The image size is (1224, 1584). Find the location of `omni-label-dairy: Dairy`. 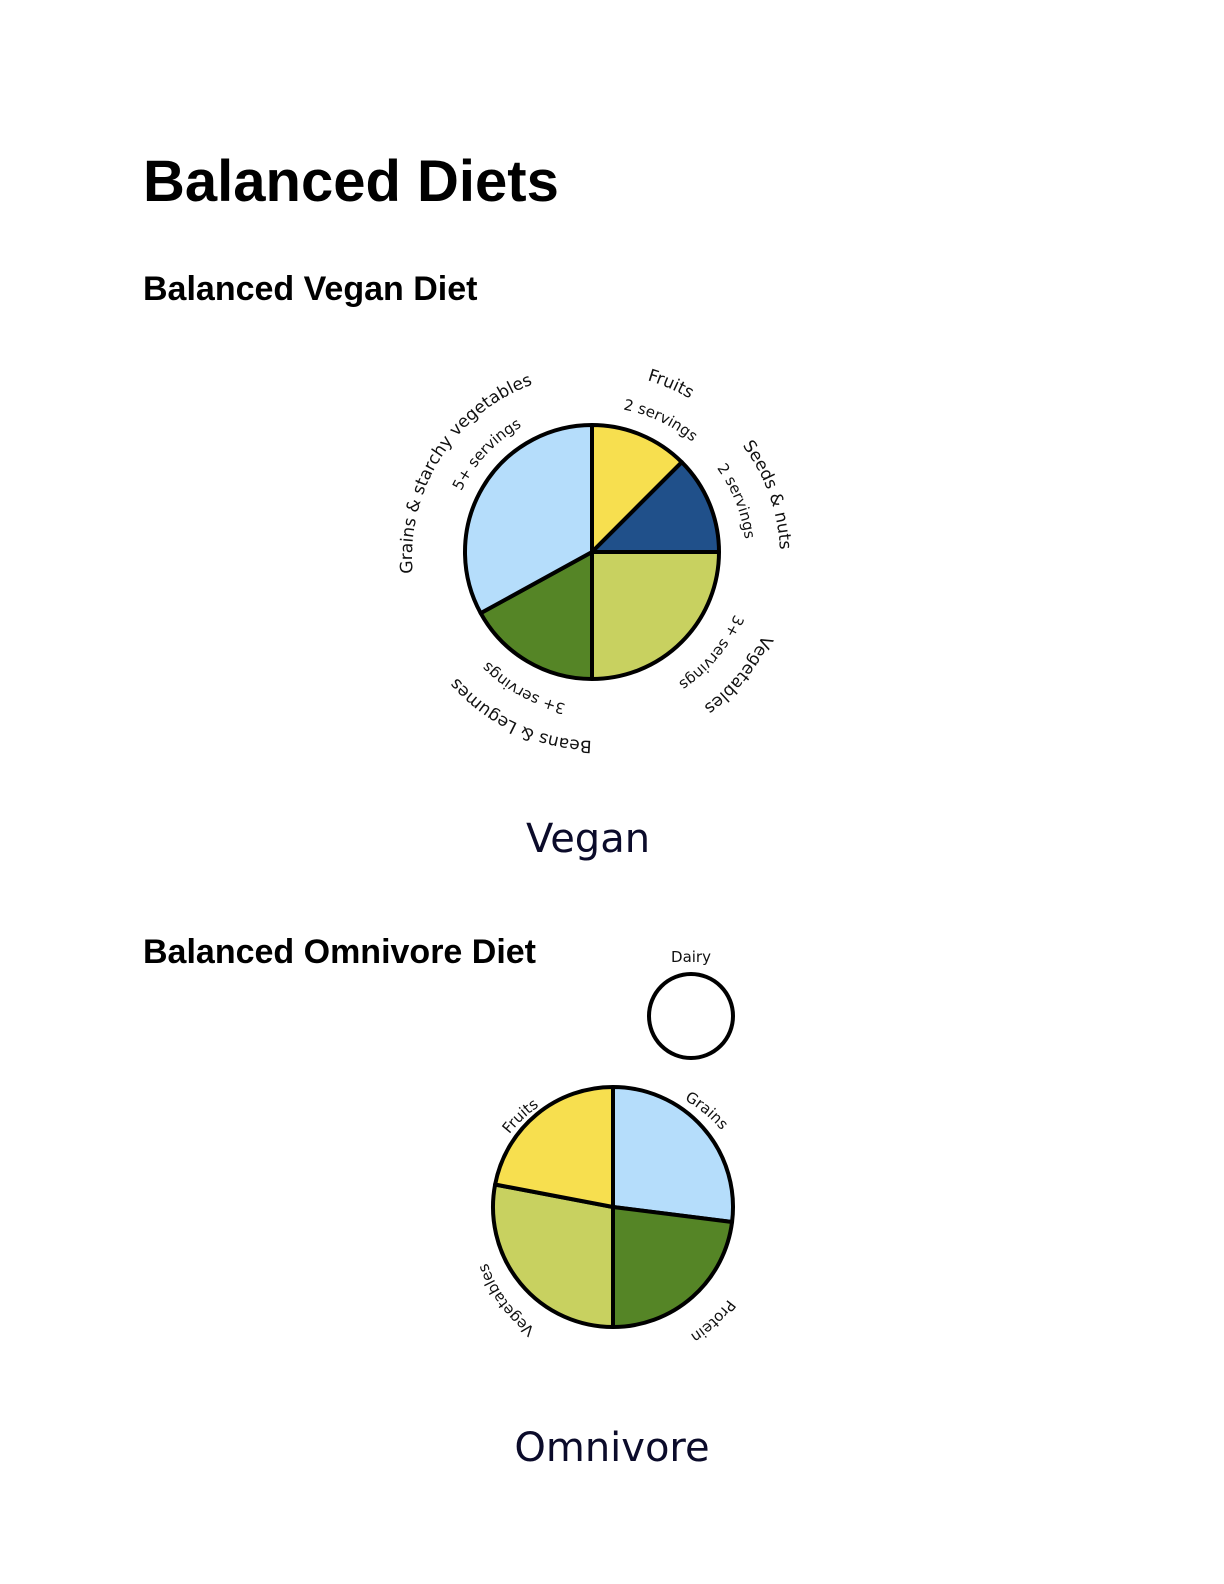

omni-label-dairy: Dairy is located at coordinates (691, 957).